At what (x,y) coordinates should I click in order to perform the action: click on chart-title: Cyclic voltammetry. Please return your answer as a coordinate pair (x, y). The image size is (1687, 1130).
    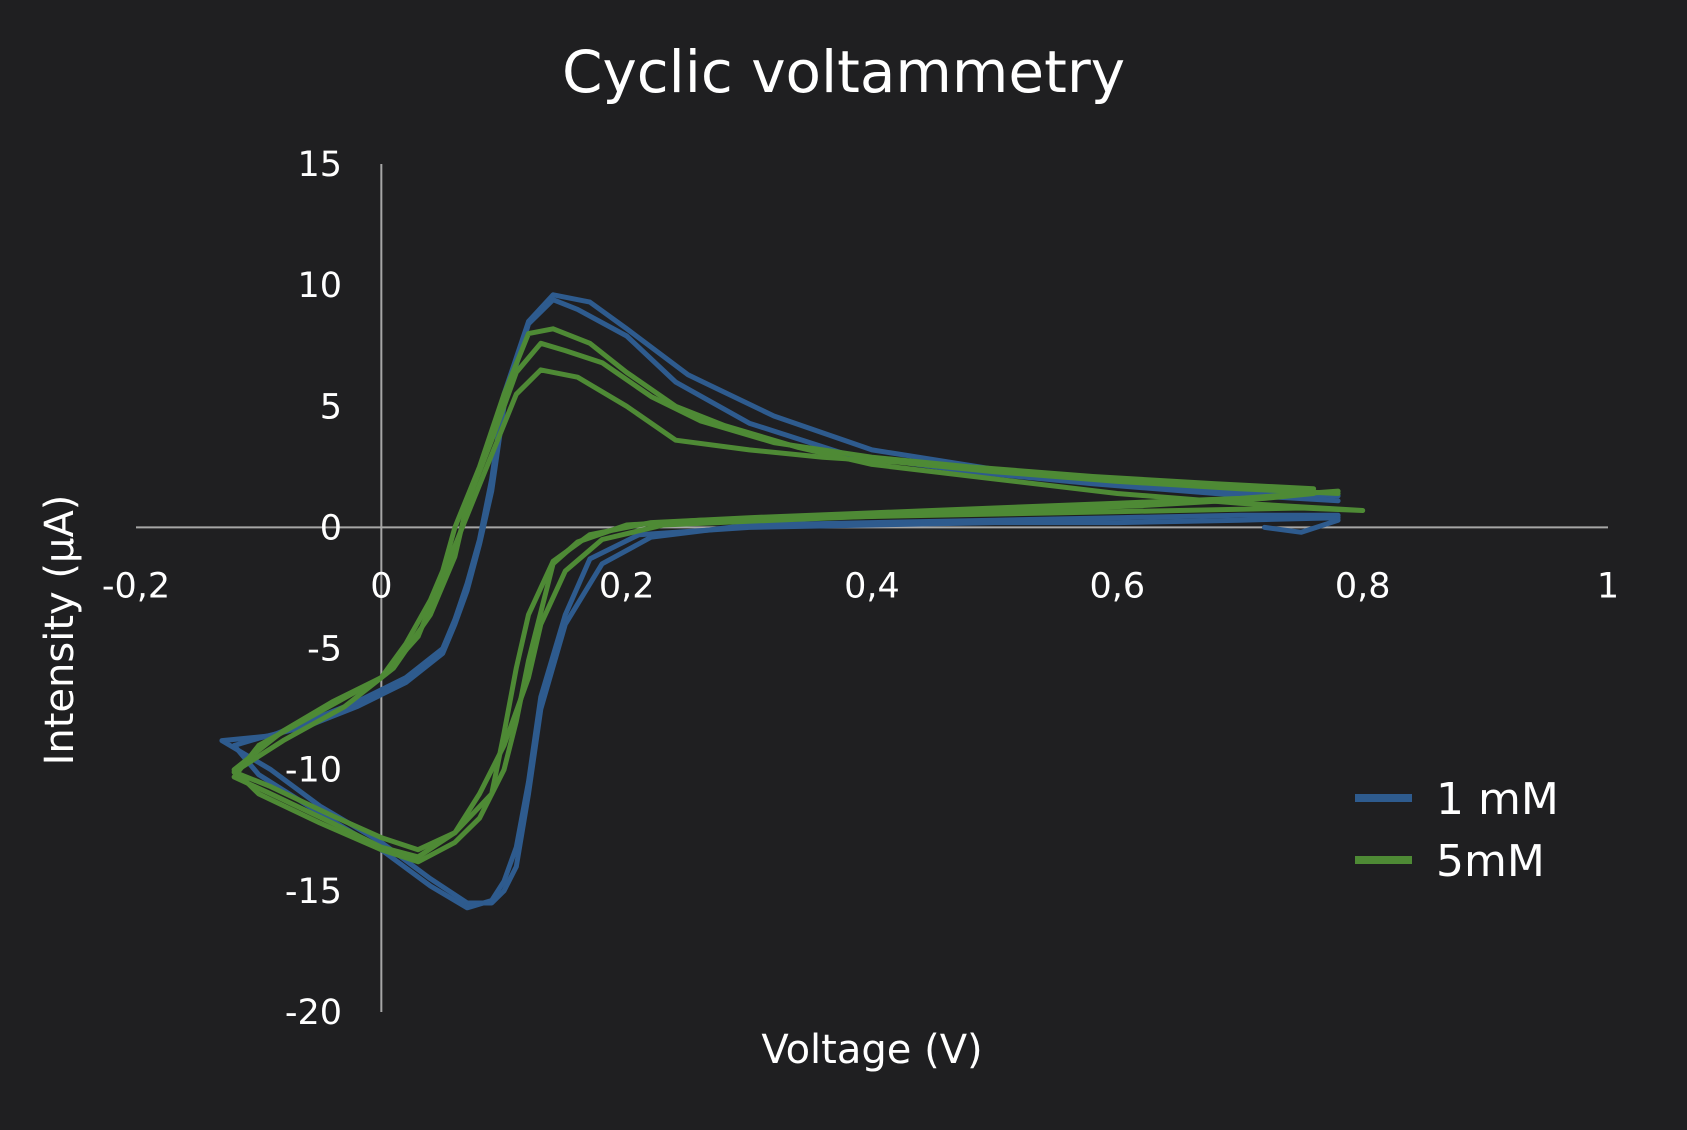
    Looking at the image, I should click on (843, 72).